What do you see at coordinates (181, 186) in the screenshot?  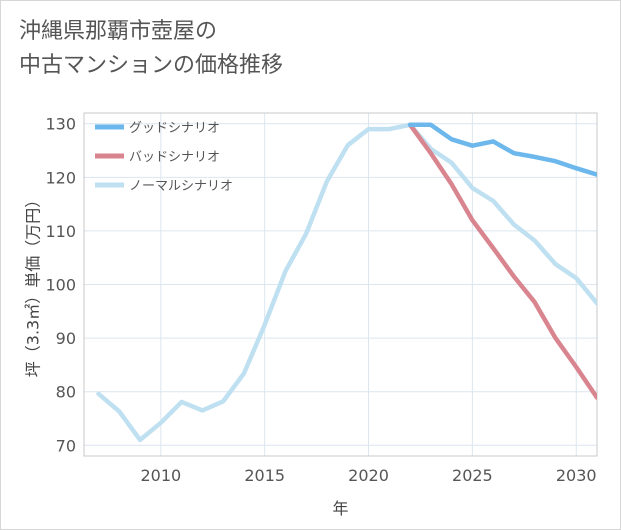 I see `legend-label-normal: ノーマルシナリオ` at bounding box center [181, 186].